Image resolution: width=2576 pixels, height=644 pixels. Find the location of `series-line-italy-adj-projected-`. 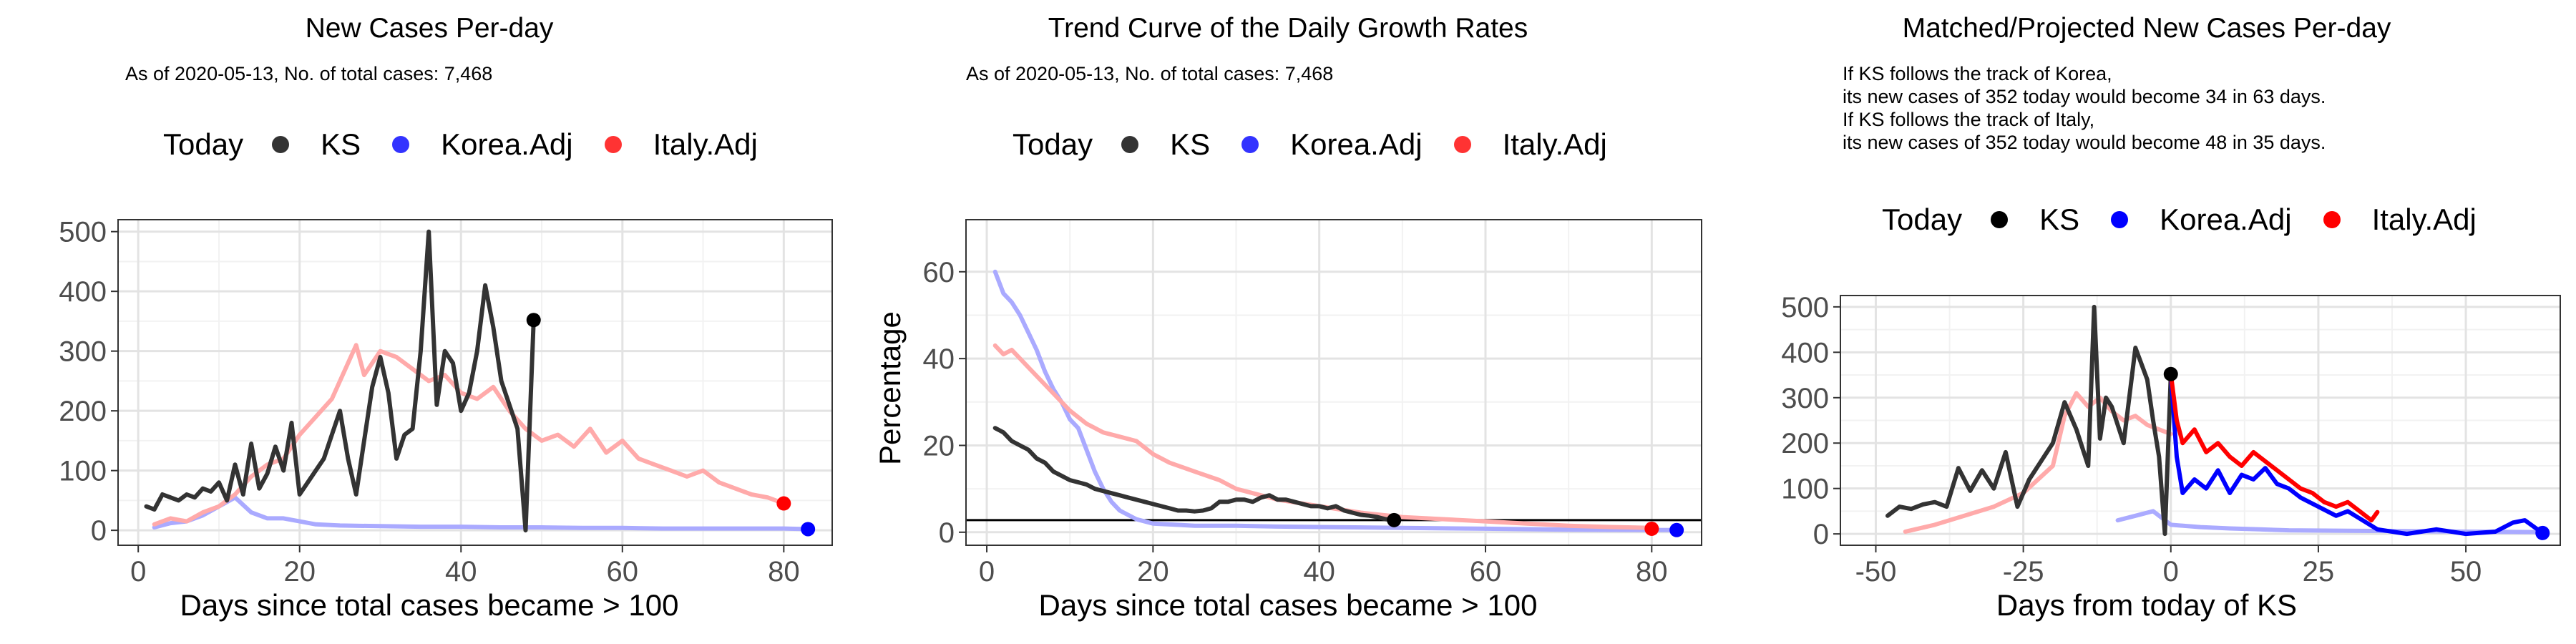

series-line-italy-adj-projected- is located at coordinates (2274, 447).